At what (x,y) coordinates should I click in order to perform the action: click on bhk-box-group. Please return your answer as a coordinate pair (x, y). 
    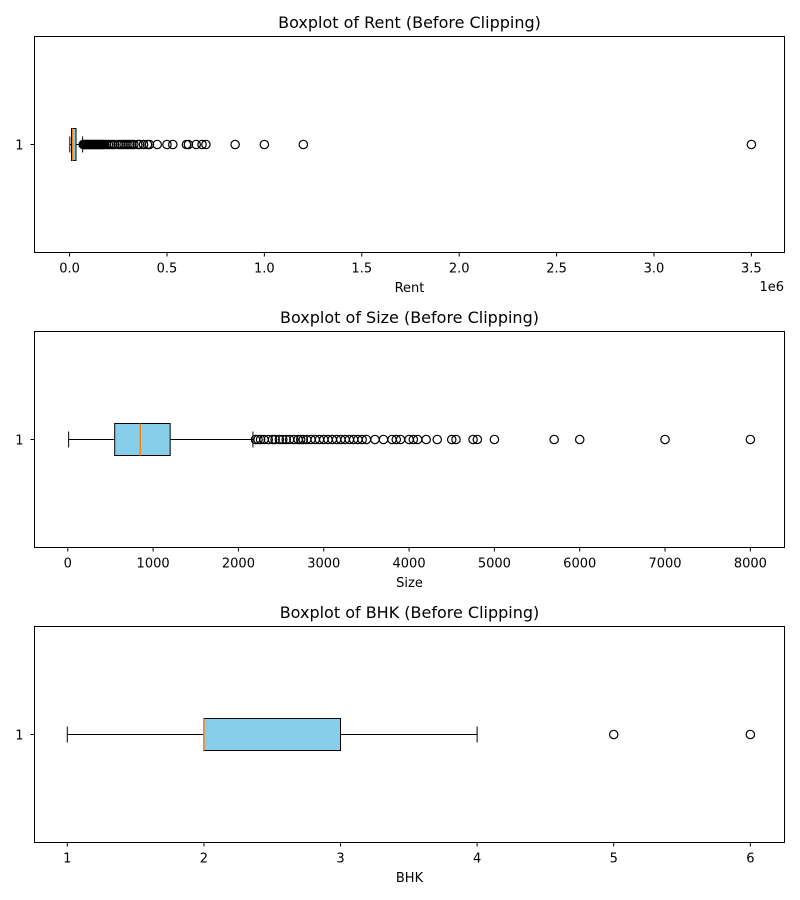
    Looking at the image, I should click on (272, 734).